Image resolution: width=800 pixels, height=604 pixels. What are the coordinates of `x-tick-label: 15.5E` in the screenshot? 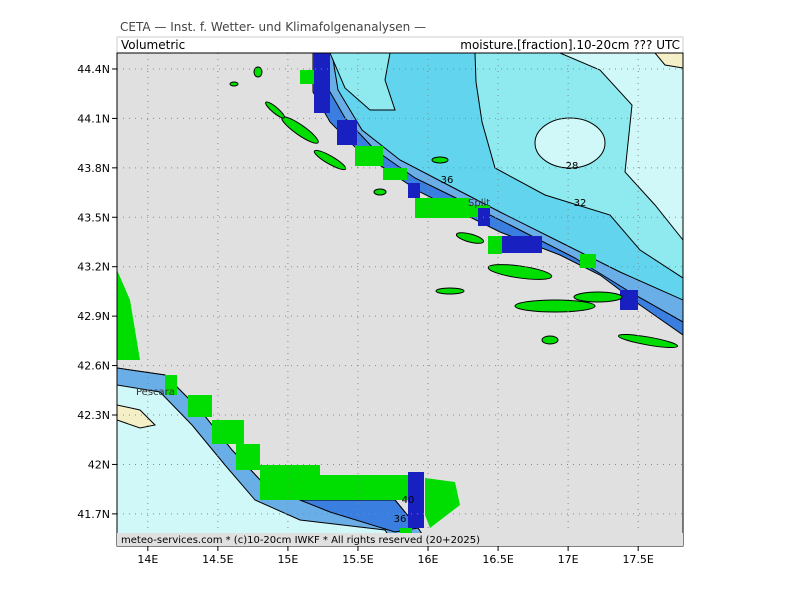 It's located at (357, 559).